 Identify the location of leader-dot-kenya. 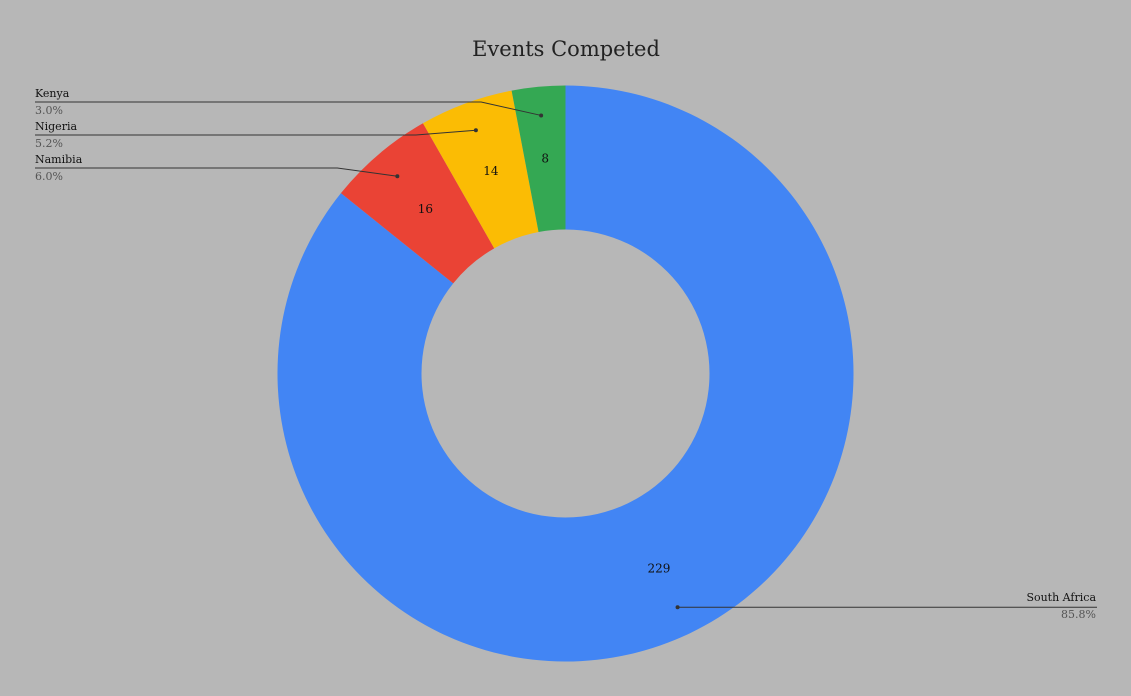
(541, 115).